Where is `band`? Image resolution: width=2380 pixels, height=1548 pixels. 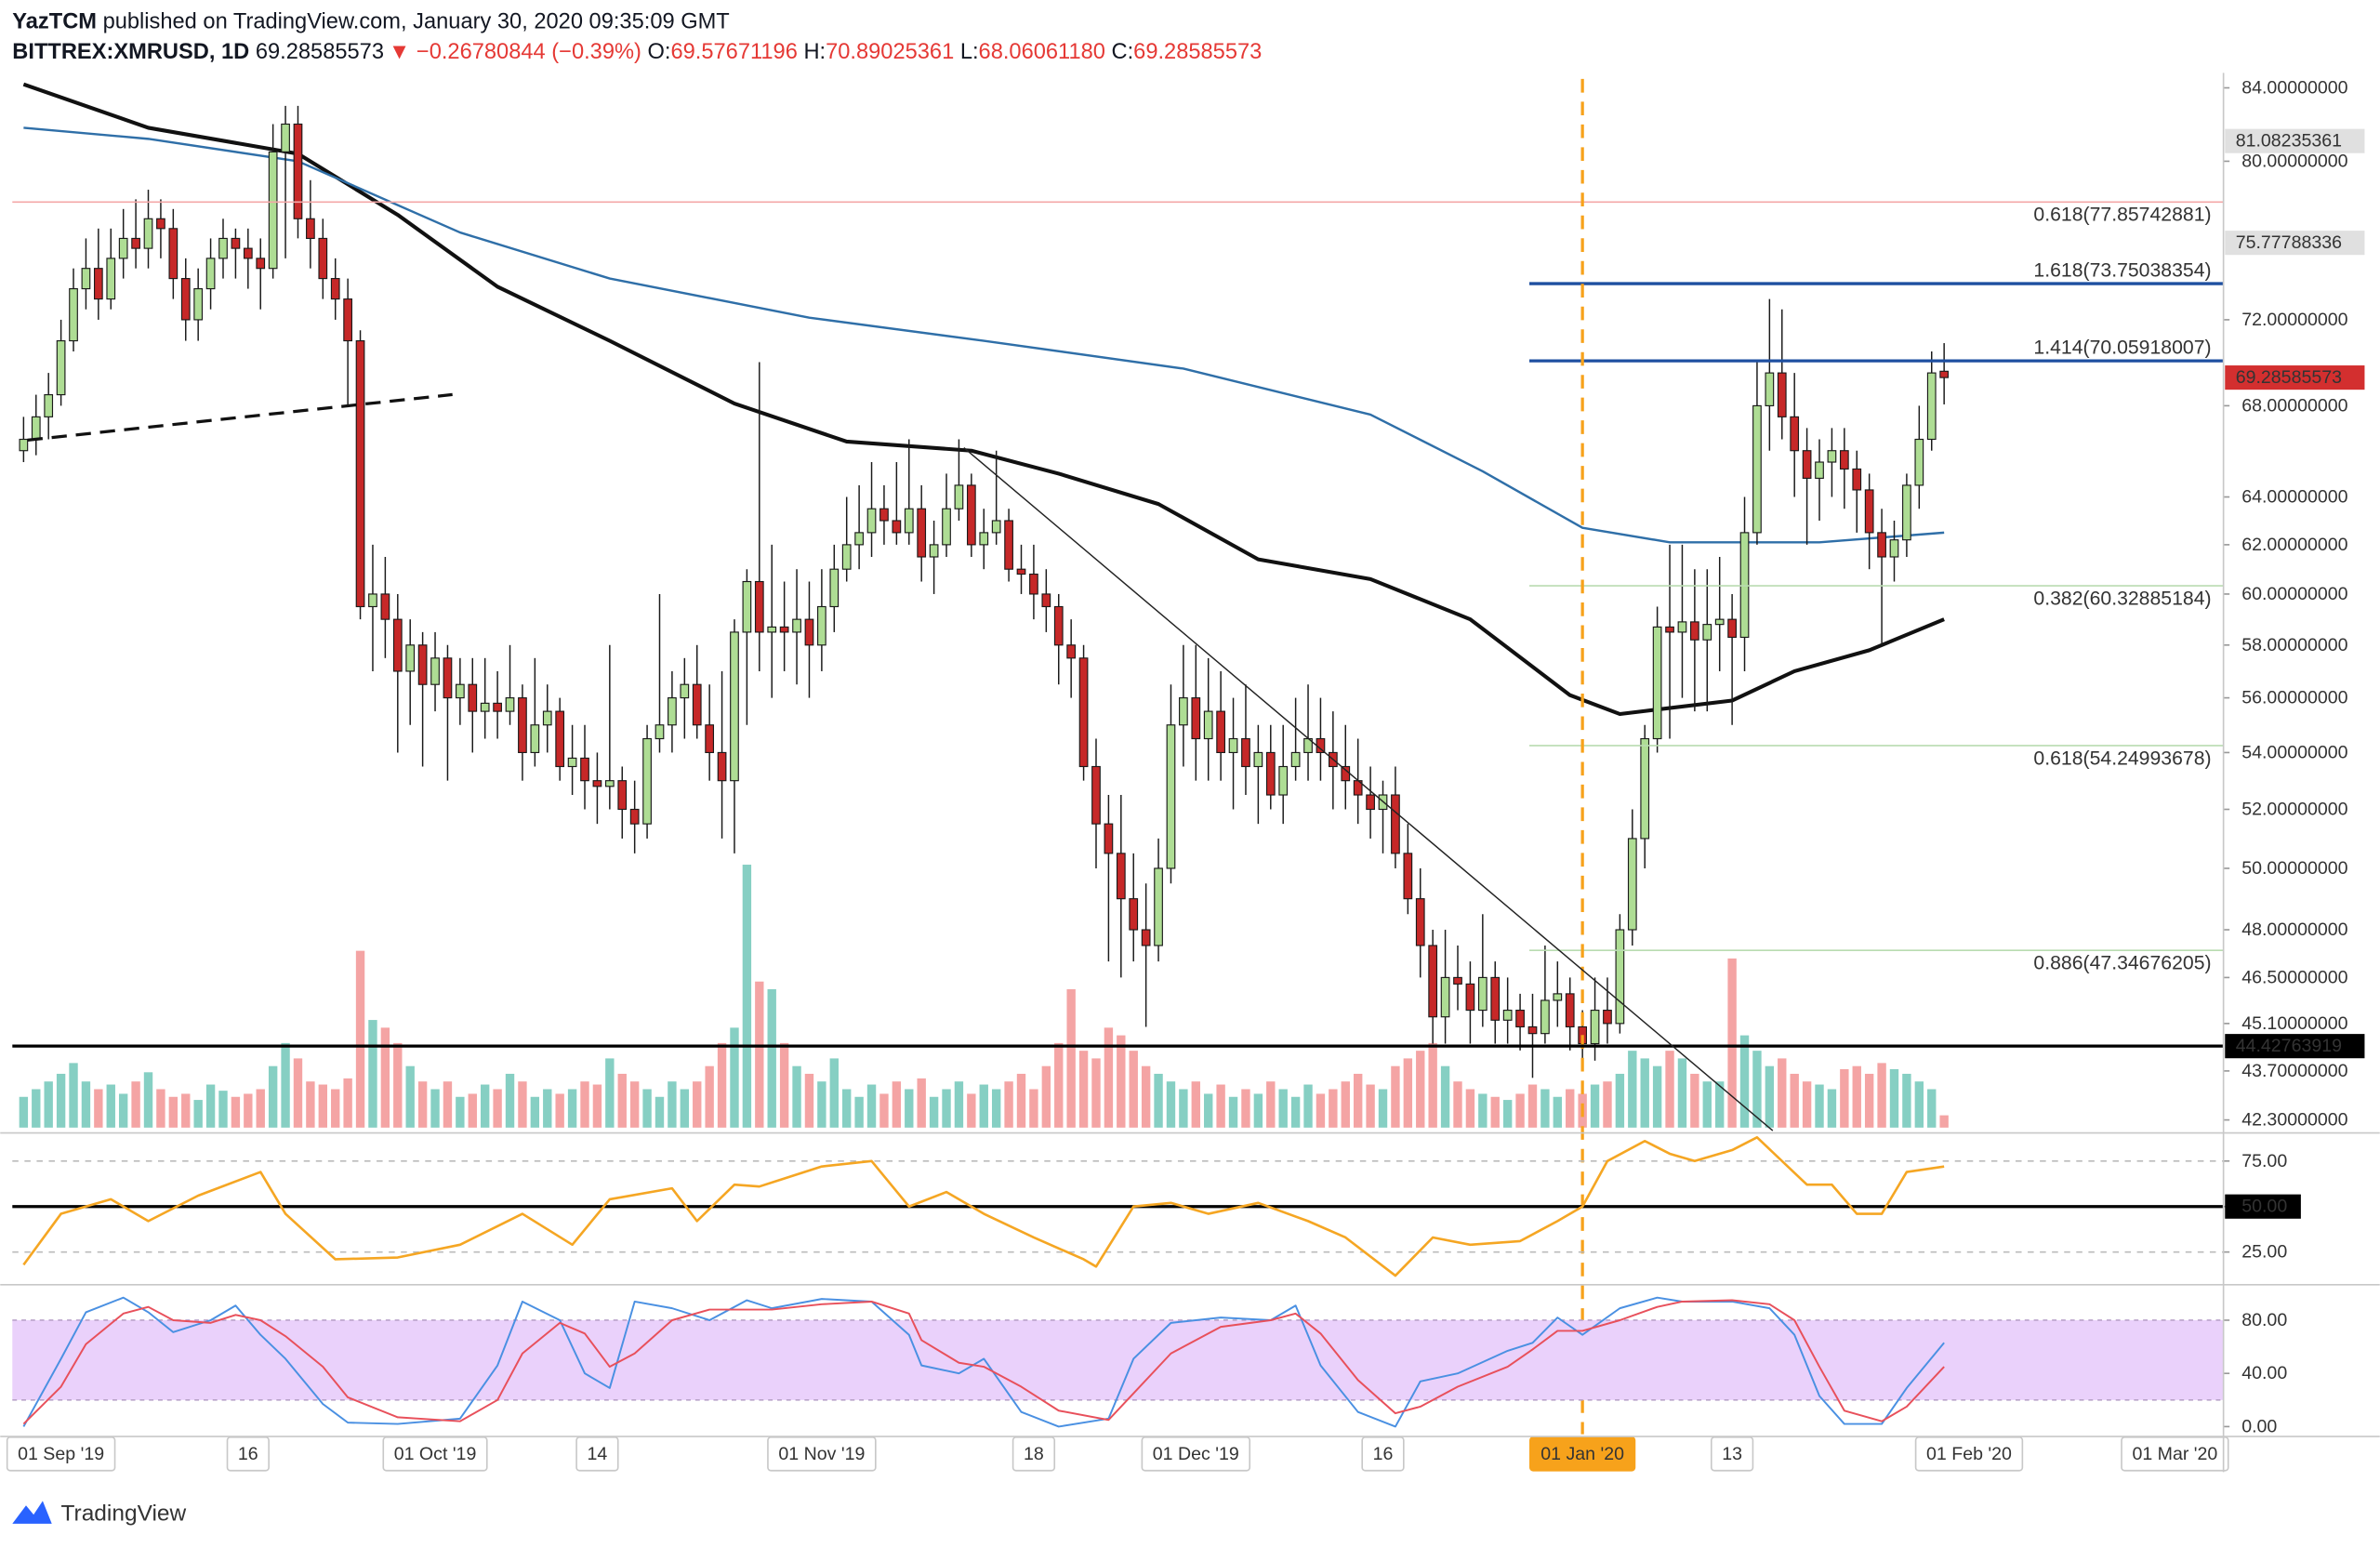 band is located at coordinates (1118, 1359).